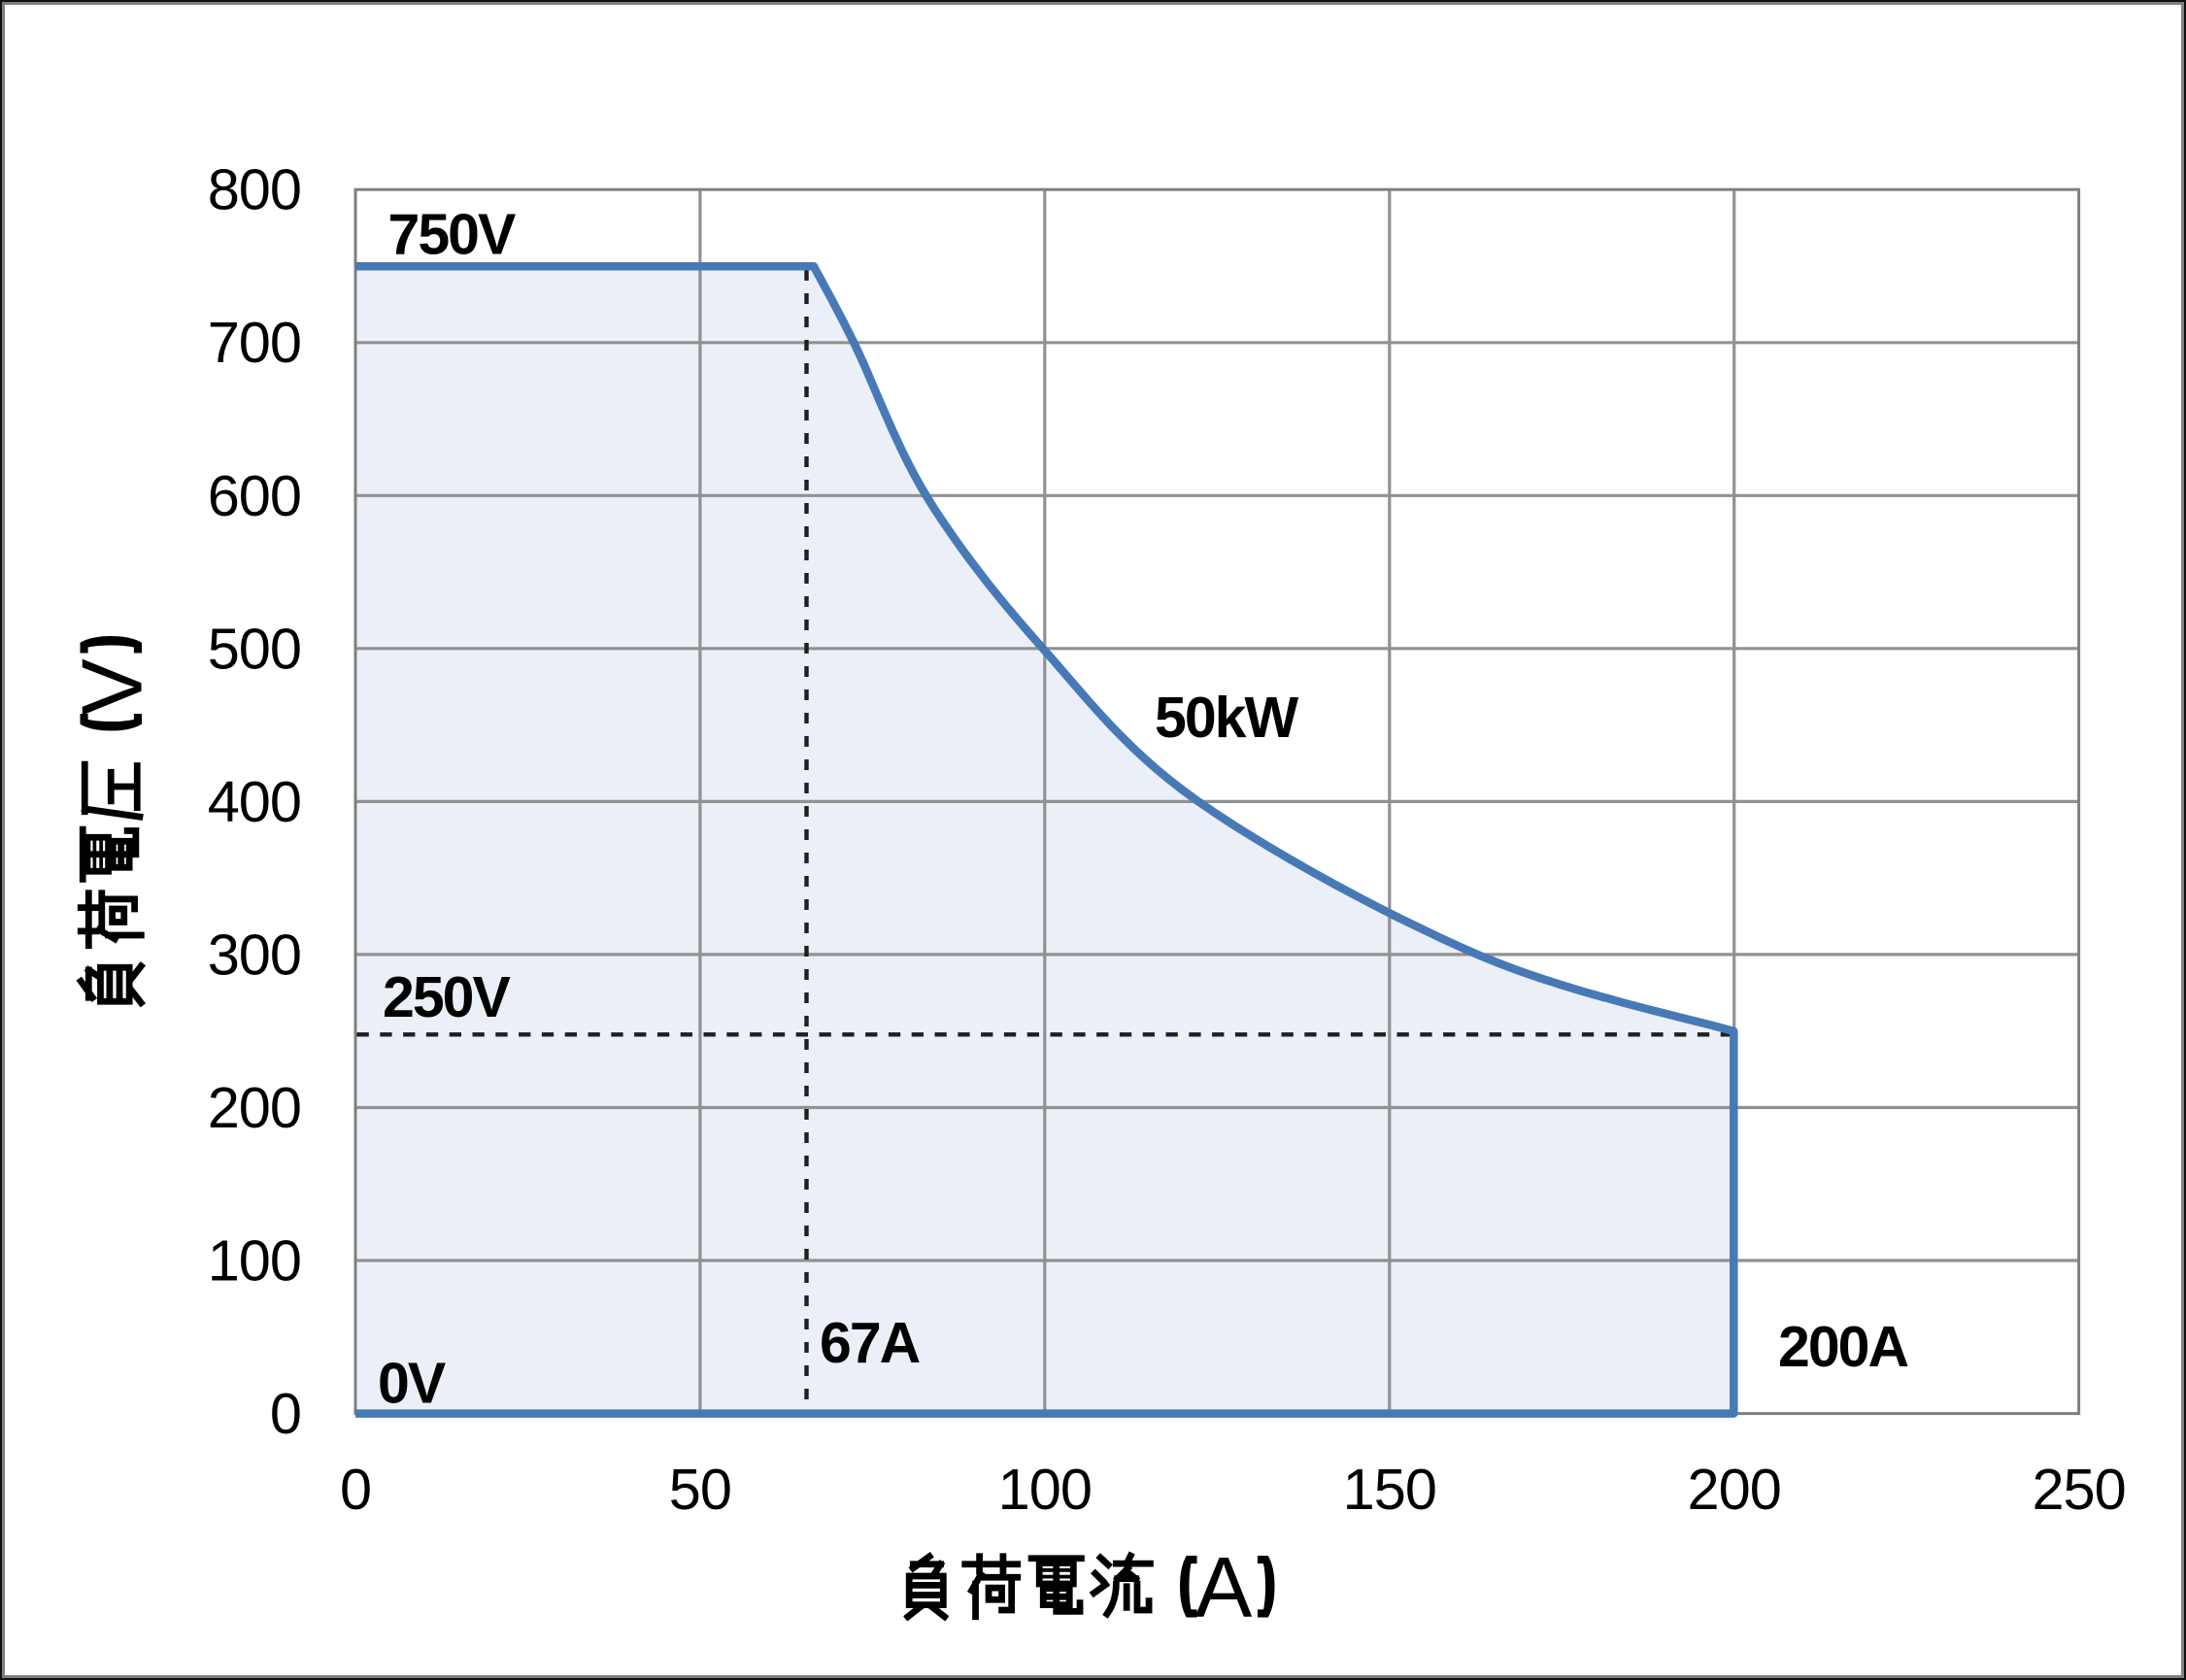 This screenshot has height=1680, width=2186. Describe the element at coordinates (254, 801) in the screenshot. I see `svg-text: 400` at that location.